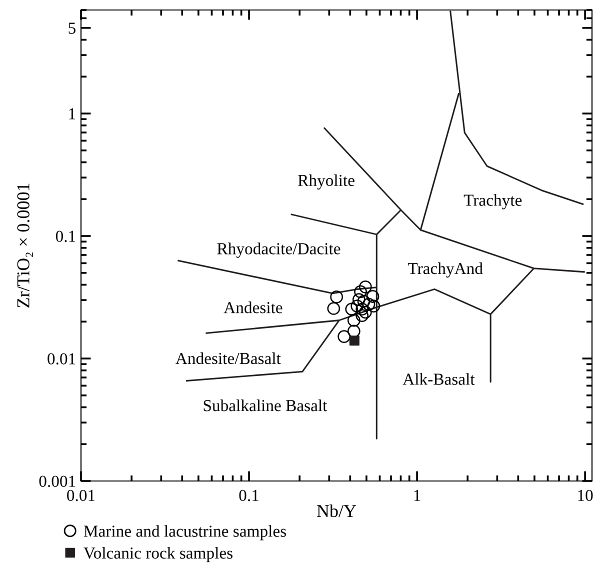 The image size is (601, 579). I want to click on annotation: Trachyte, so click(493, 202).